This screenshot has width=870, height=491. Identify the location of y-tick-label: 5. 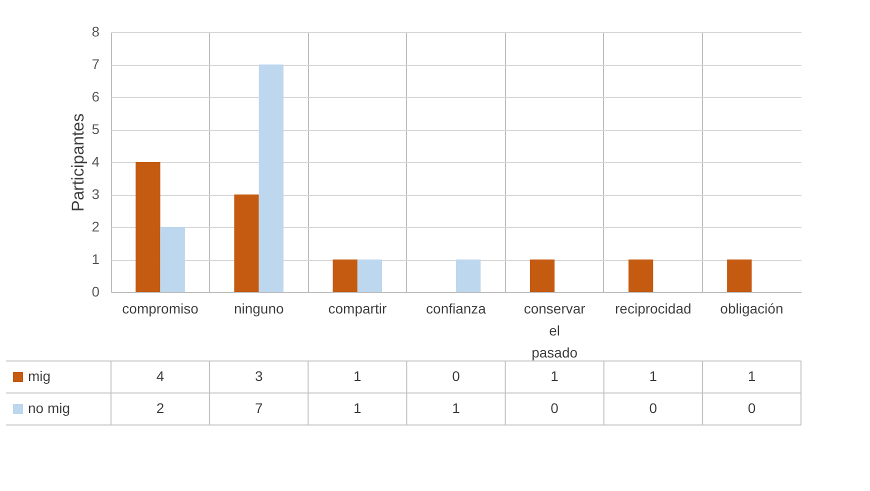
(96, 129).